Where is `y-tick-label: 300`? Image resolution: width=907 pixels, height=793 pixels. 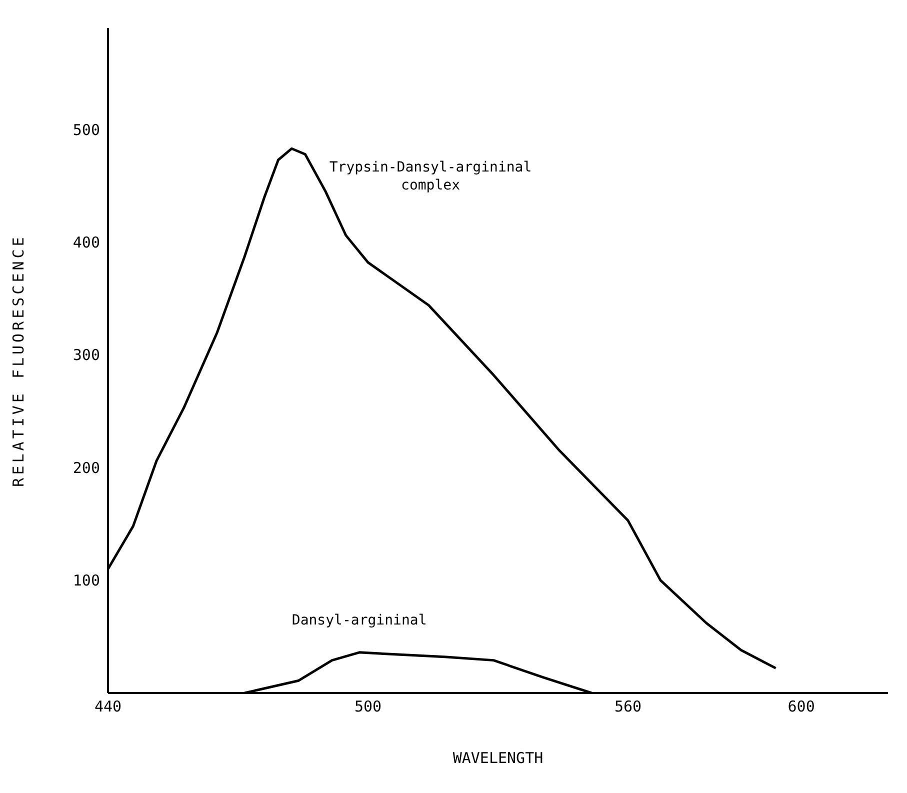 y-tick-label: 300 is located at coordinates (86, 355).